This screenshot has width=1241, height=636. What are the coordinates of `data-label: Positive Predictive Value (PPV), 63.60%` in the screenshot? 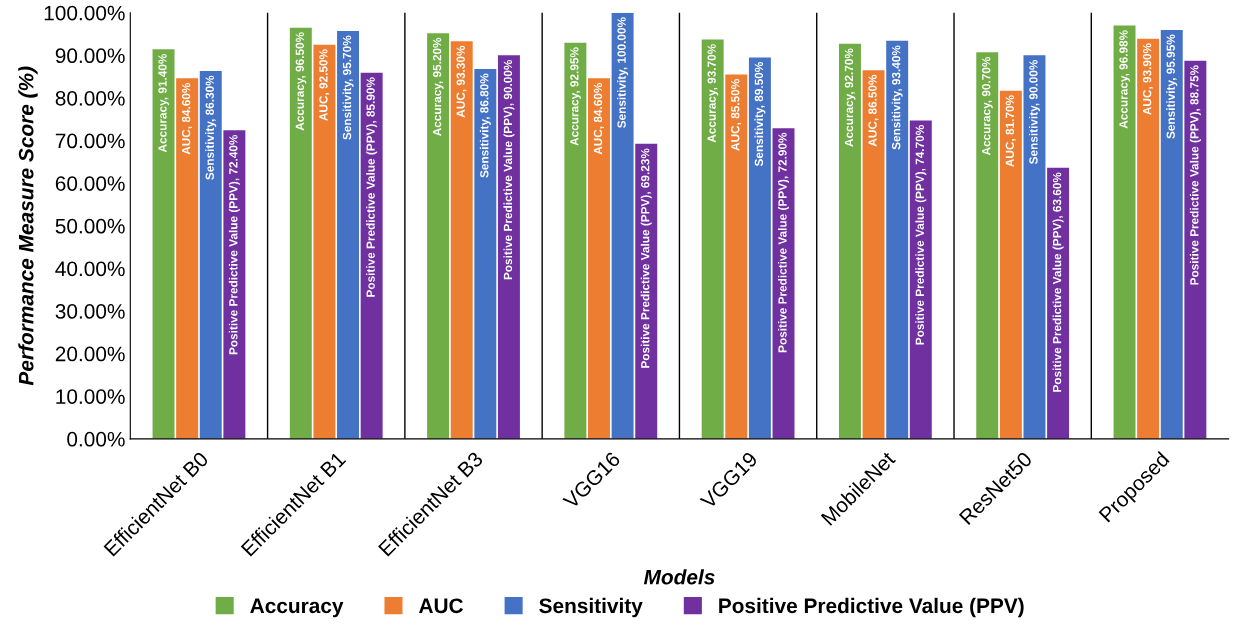 It's located at (1058, 282).